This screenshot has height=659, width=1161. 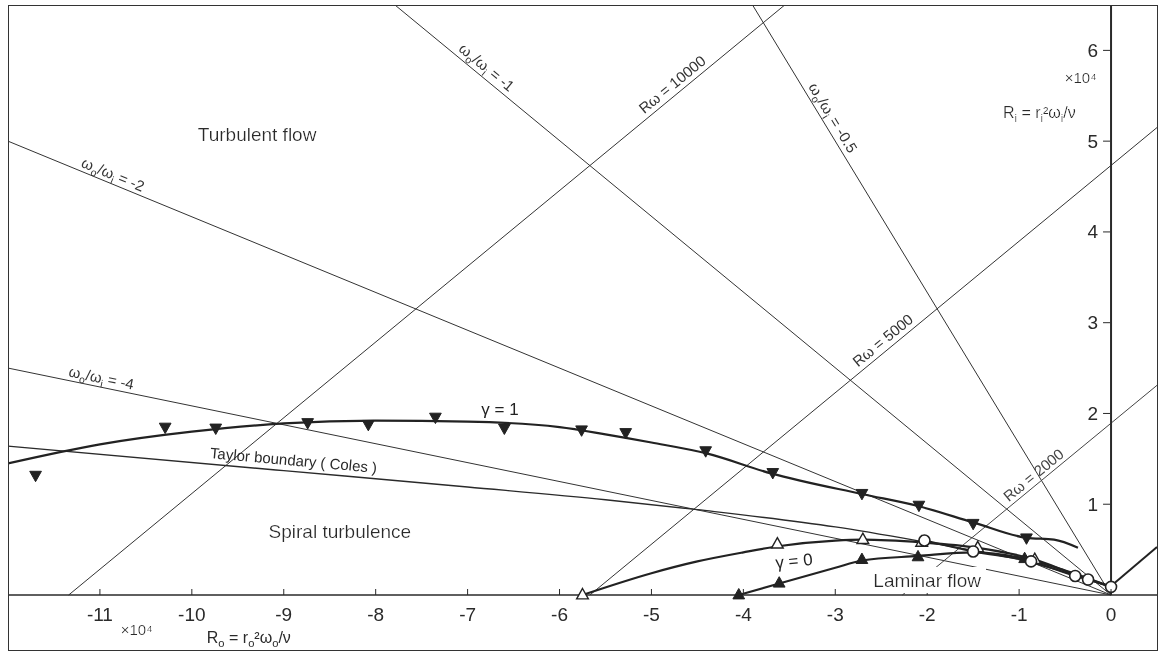 What do you see at coordinates (340, 531) in the screenshot?
I see `annotation: Spiral turbulence` at bounding box center [340, 531].